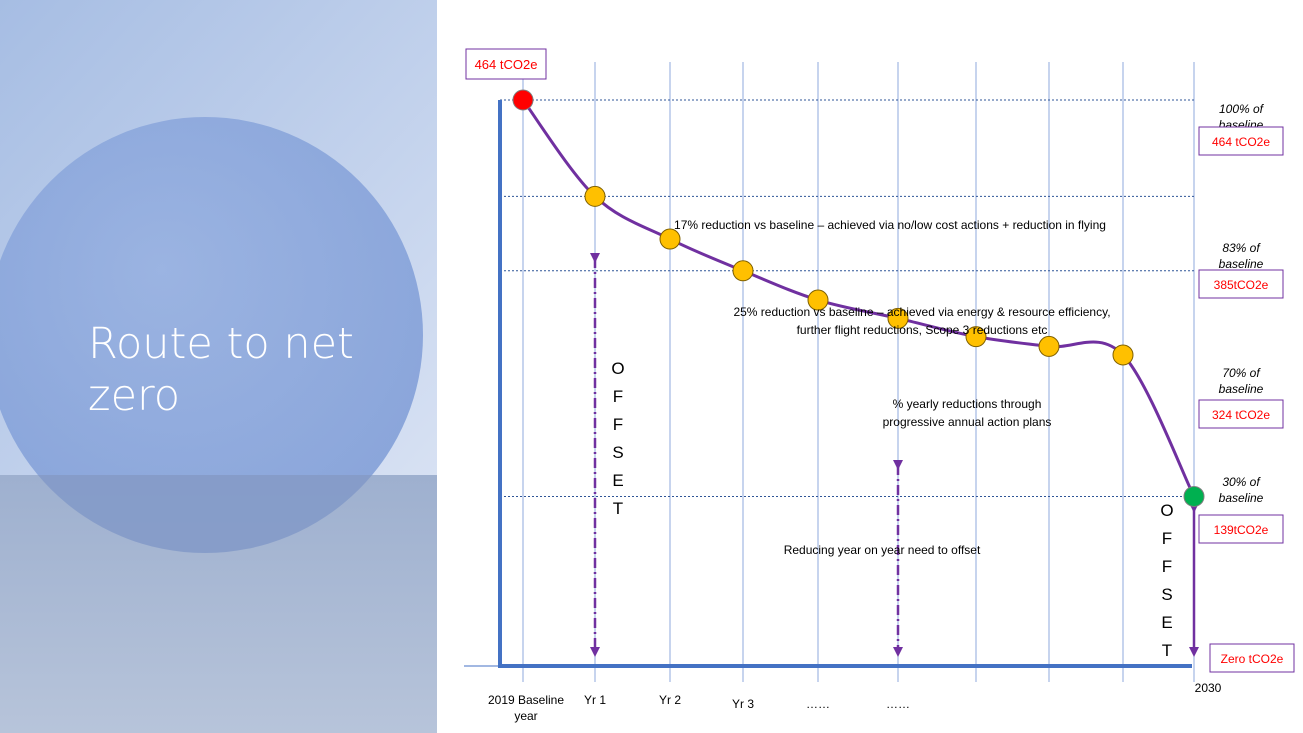 The height and width of the screenshot is (733, 1303). What do you see at coordinates (855, 702) in the screenshot?
I see `x-tick-labels: 2019 Baseline year Yr 1 Yr 2 Yr 3 …… …… 2030` at bounding box center [855, 702].